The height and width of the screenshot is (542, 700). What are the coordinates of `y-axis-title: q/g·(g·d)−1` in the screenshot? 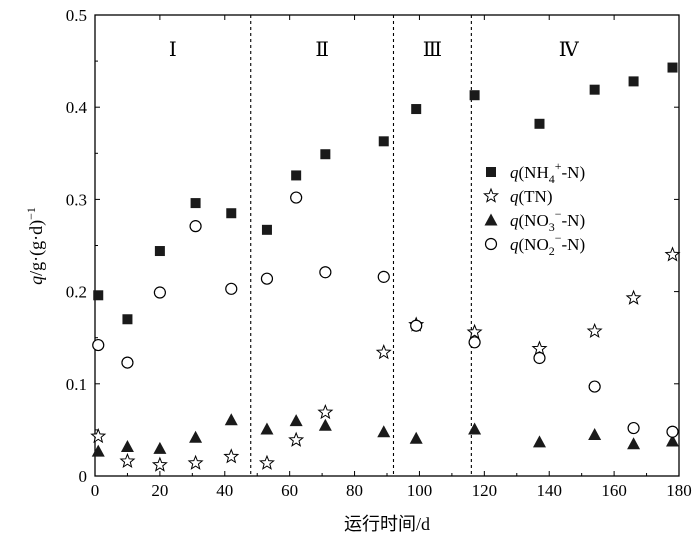 It's located at (35, 246).